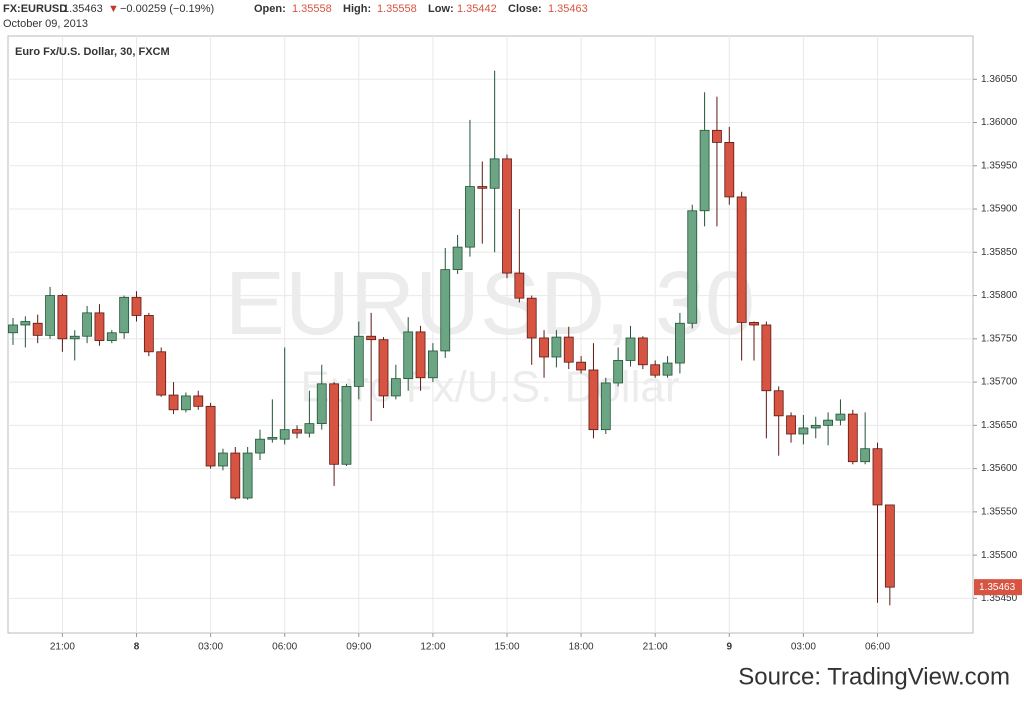  Describe the element at coordinates (568, 9) in the screenshot. I see `close-value: 1.35463` at that location.